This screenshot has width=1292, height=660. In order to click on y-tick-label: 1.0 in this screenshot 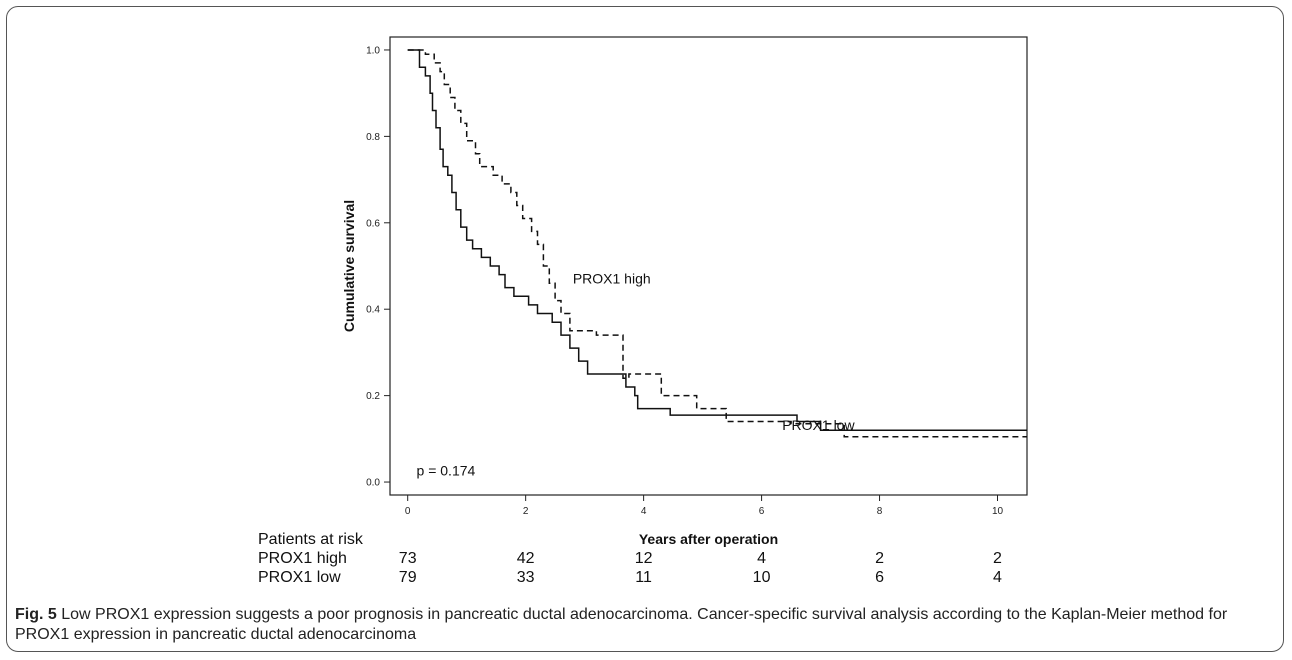, I will do `click(373, 50)`.